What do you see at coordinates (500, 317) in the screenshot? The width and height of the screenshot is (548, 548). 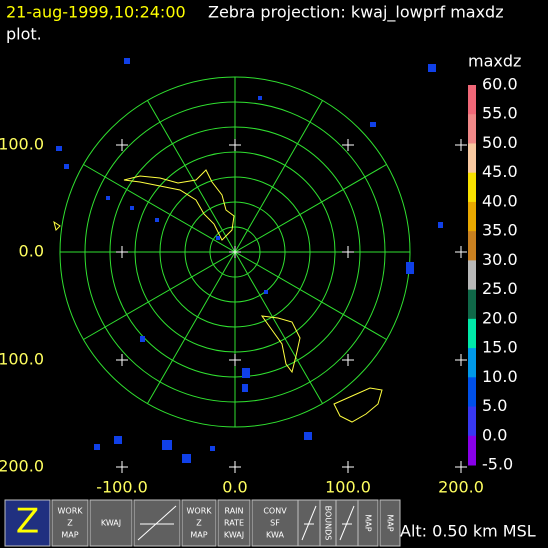 I see `colorbar-label: 20.0` at bounding box center [500, 317].